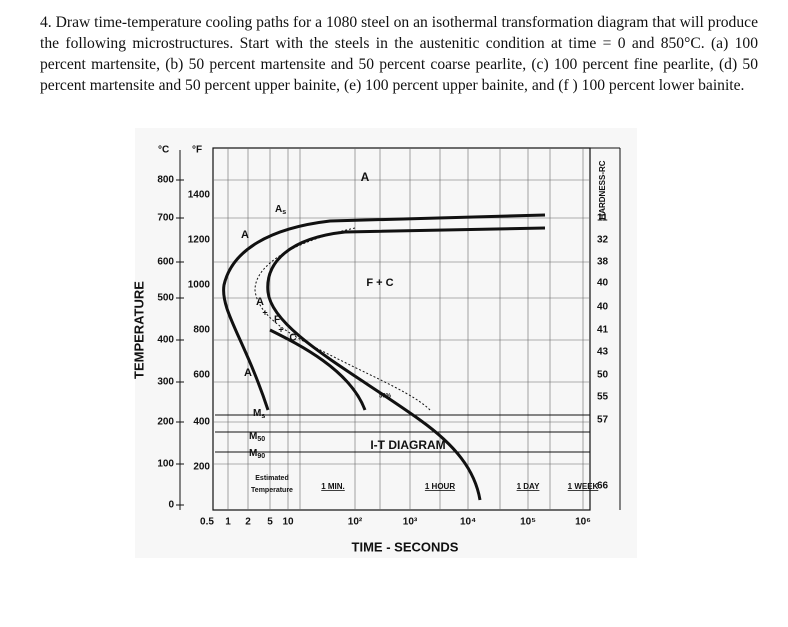  What do you see at coordinates (272, 490) in the screenshot?
I see `region-label: Temperature` at bounding box center [272, 490].